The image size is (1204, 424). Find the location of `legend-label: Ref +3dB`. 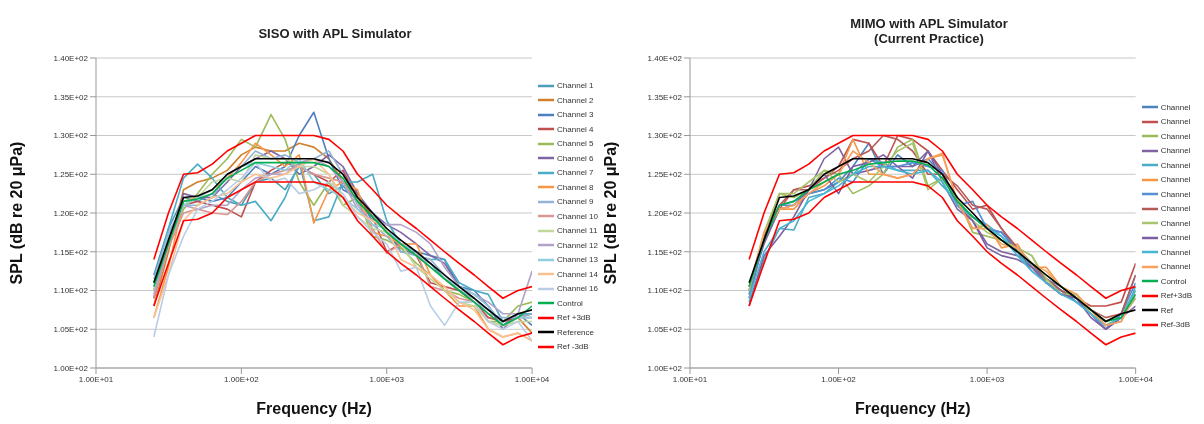

legend-label: Ref +3dB is located at coordinates (574, 317).